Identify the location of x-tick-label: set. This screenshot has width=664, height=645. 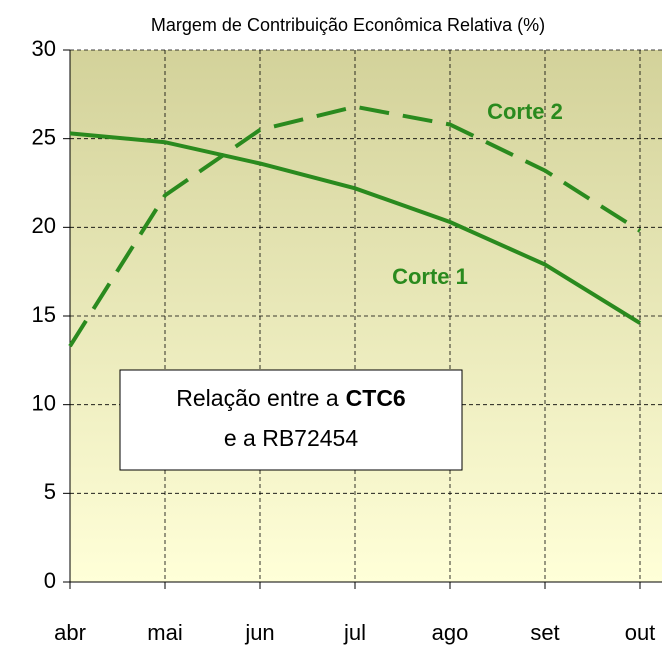
(544, 632).